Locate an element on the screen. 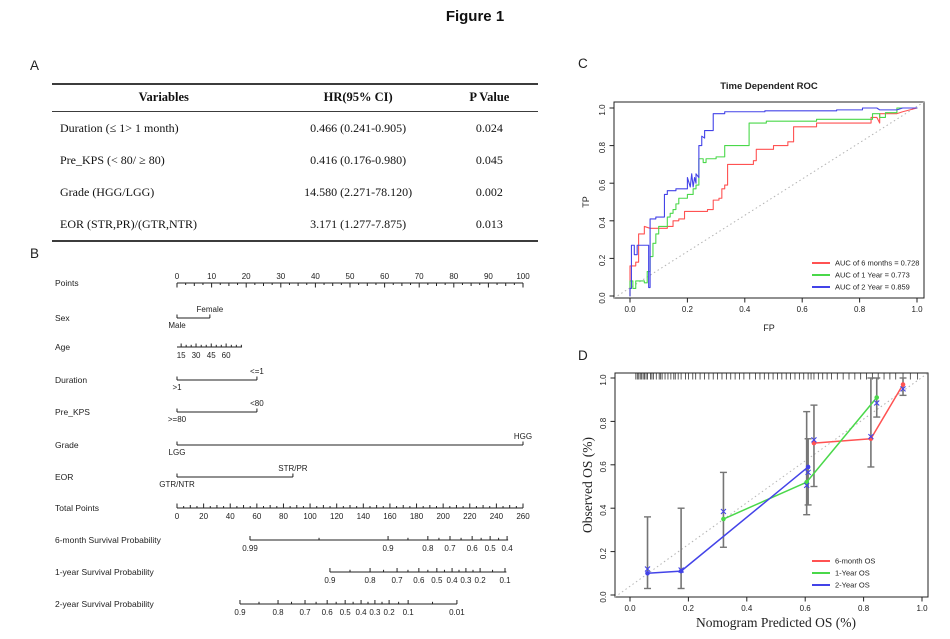 The height and width of the screenshot is (639, 950). svg-text: 40 is located at coordinates (230, 516).